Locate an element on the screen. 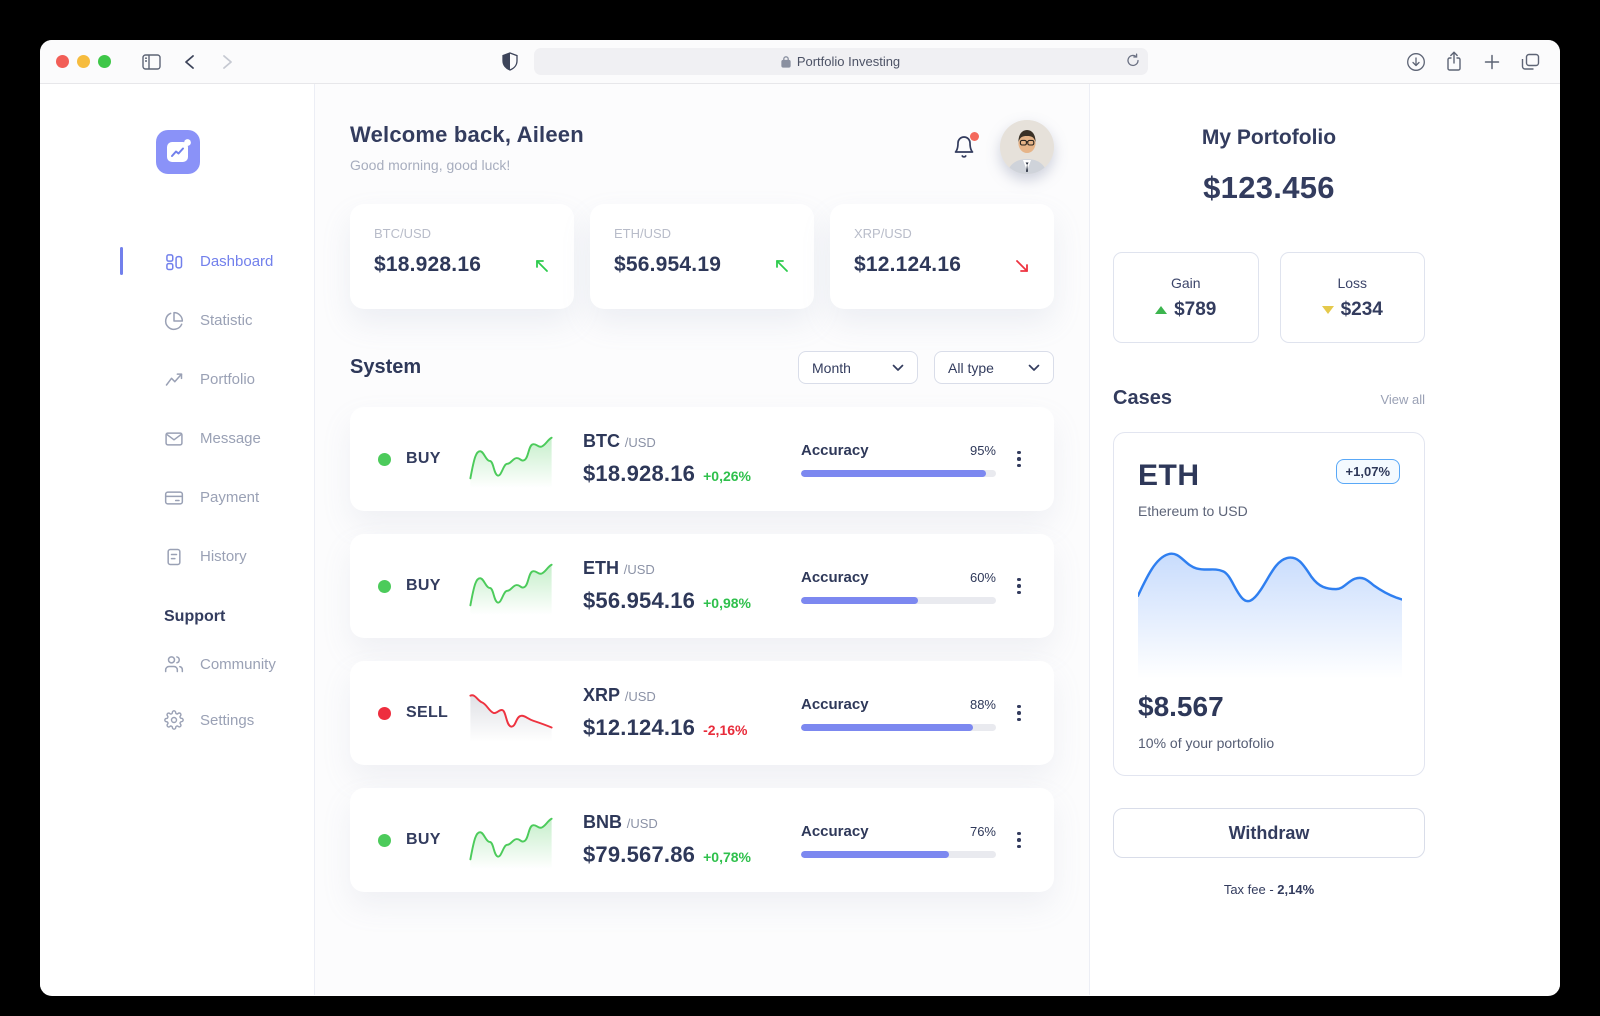 Image resolution: width=1600 pixels, height=1016 pixels. period-select: Month is located at coordinates (858, 367).